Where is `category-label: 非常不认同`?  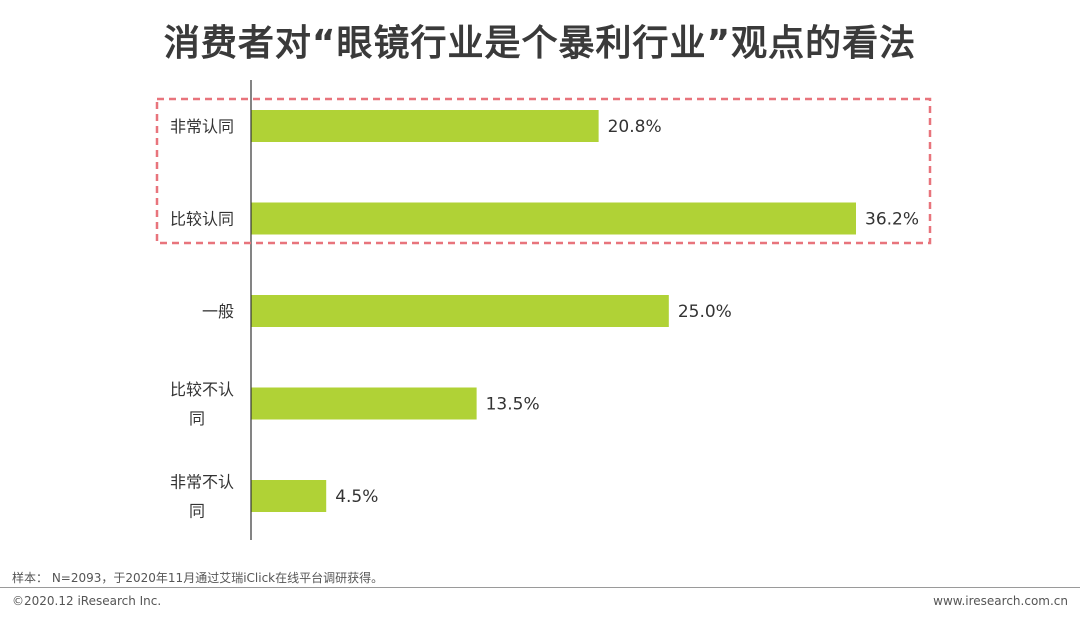 category-label: 非常不认同 is located at coordinates (202, 497).